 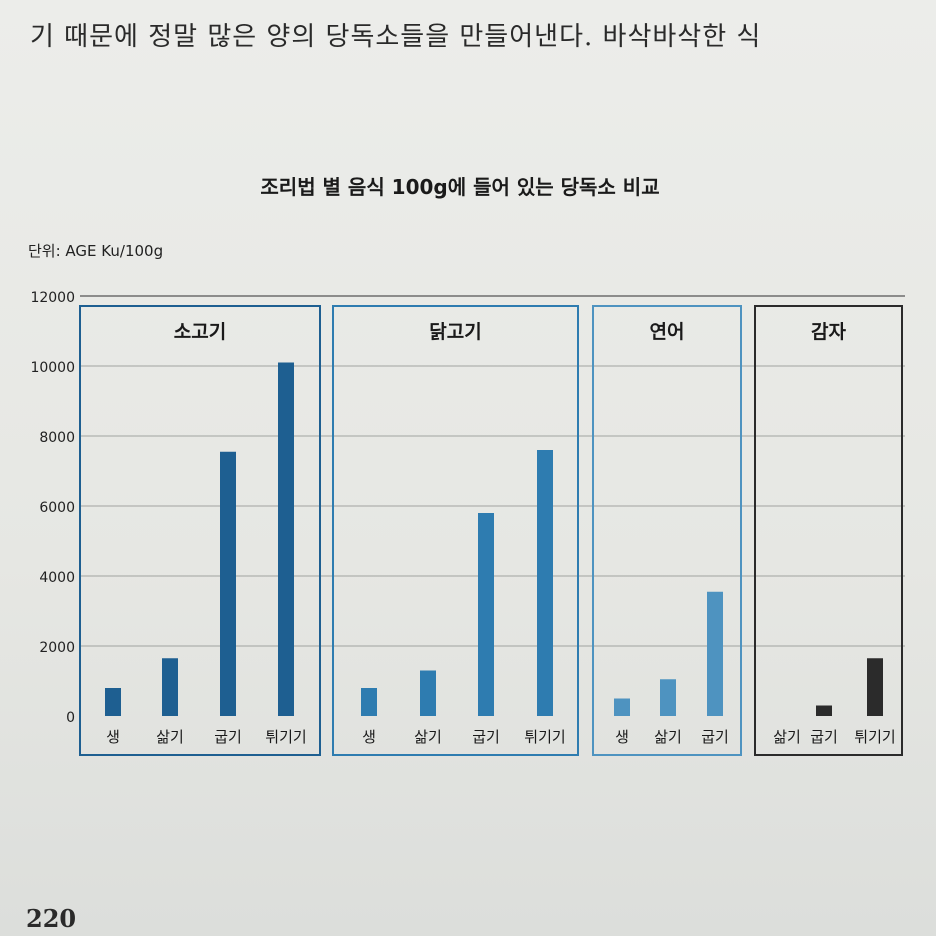 What do you see at coordinates (95, 251) in the screenshot?
I see `unit-label: 단위: AGE Ku/100g` at bounding box center [95, 251].